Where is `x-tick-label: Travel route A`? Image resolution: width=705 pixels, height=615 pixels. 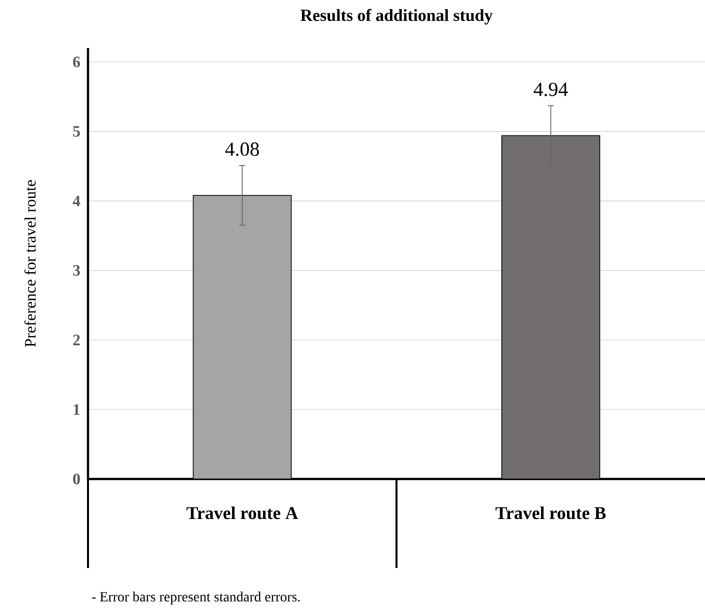 x-tick-label: Travel route A is located at coordinates (242, 513).